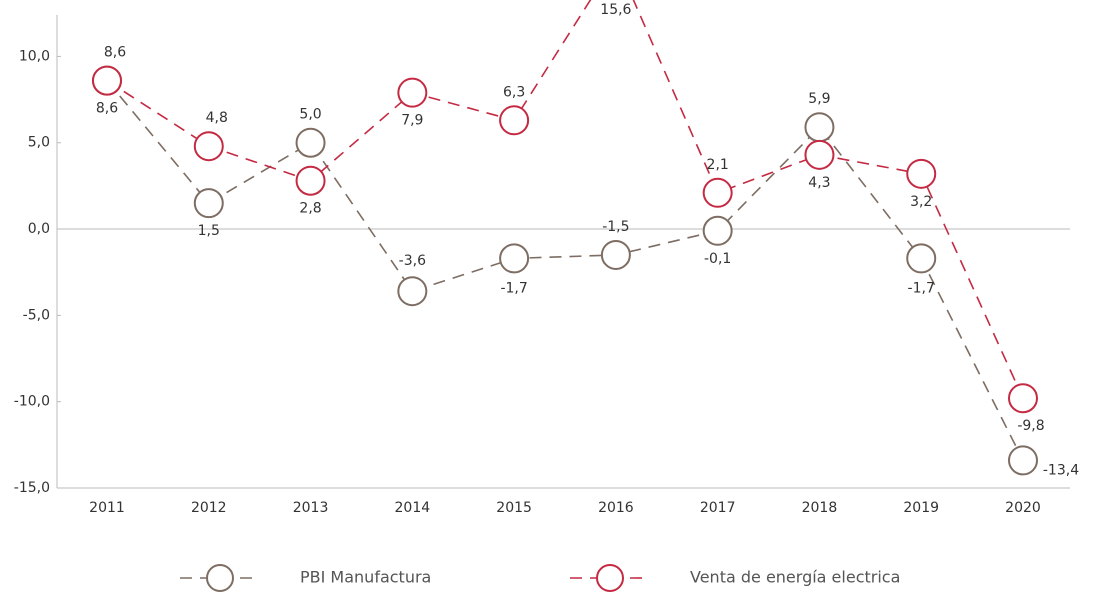 The height and width of the screenshot is (592, 1097). I want to click on x-tick-label: 2020, so click(1023, 508).